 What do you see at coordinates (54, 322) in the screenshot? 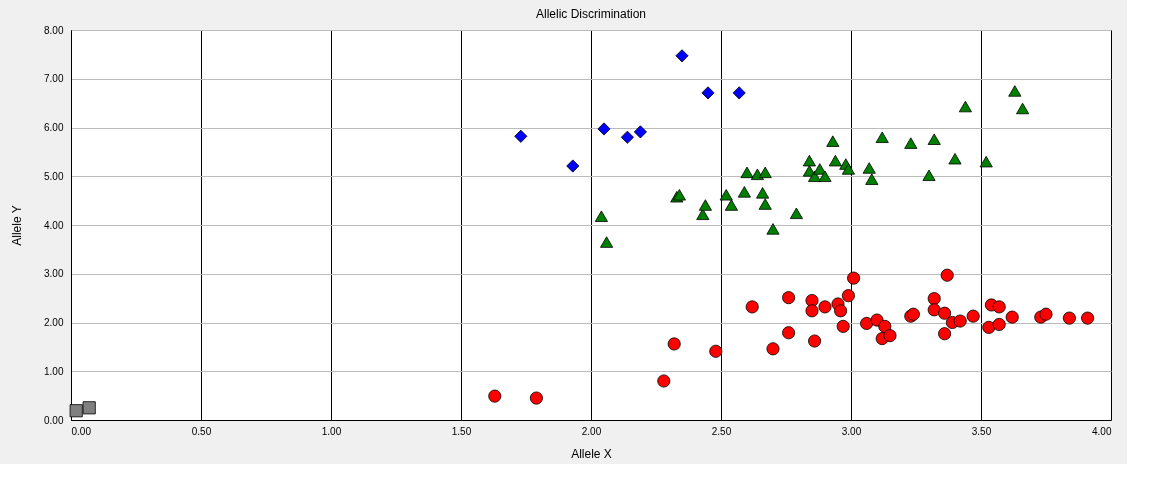
I see `y-tick-label: 2.00` at bounding box center [54, 322].